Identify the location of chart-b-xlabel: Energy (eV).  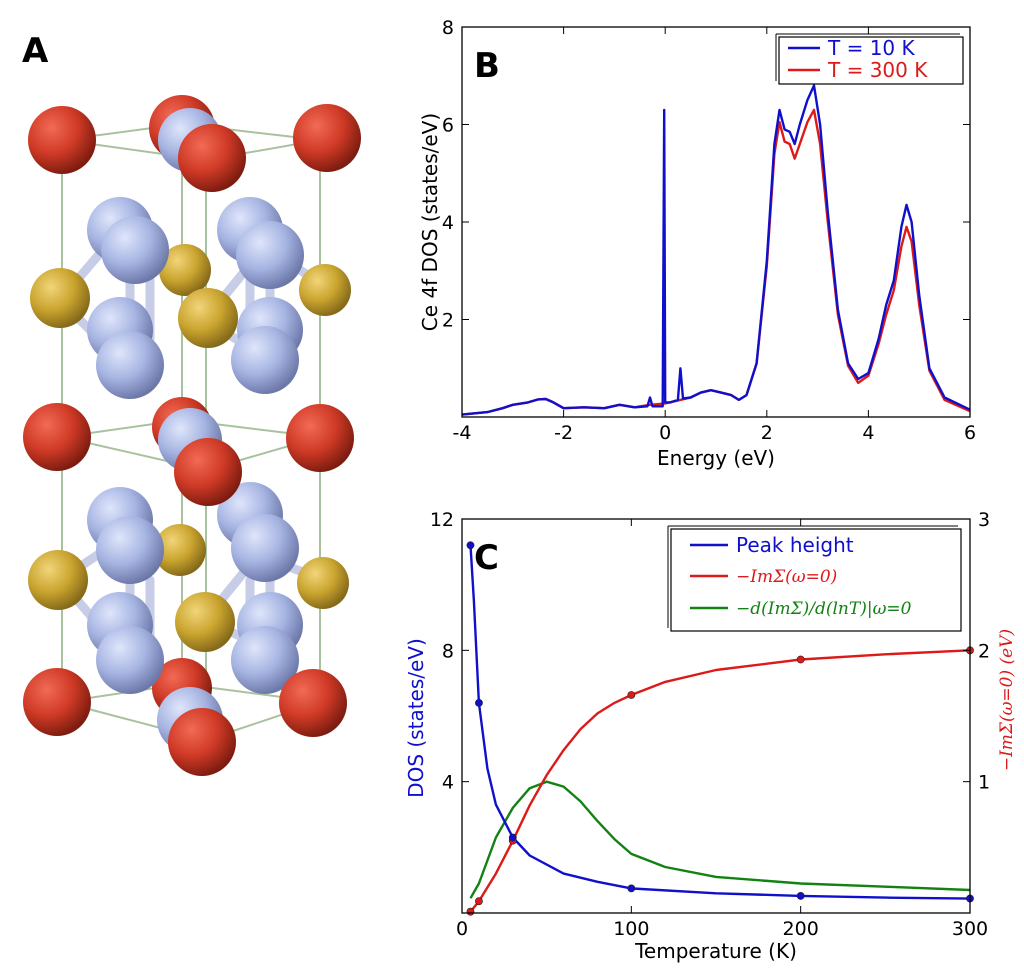
(716, 458).